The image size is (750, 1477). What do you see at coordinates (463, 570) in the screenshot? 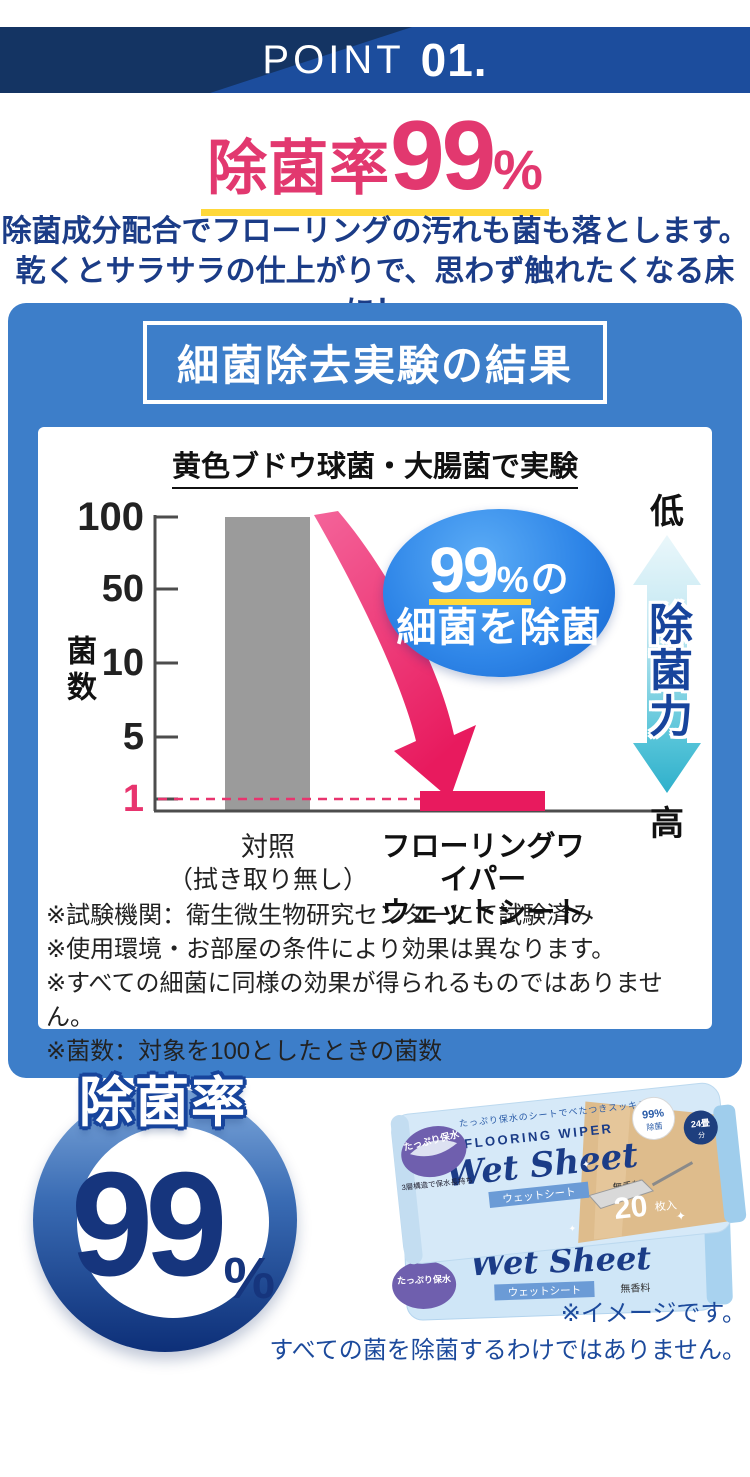
I see `bubble-number: 99` at bounding box center [463, 570].